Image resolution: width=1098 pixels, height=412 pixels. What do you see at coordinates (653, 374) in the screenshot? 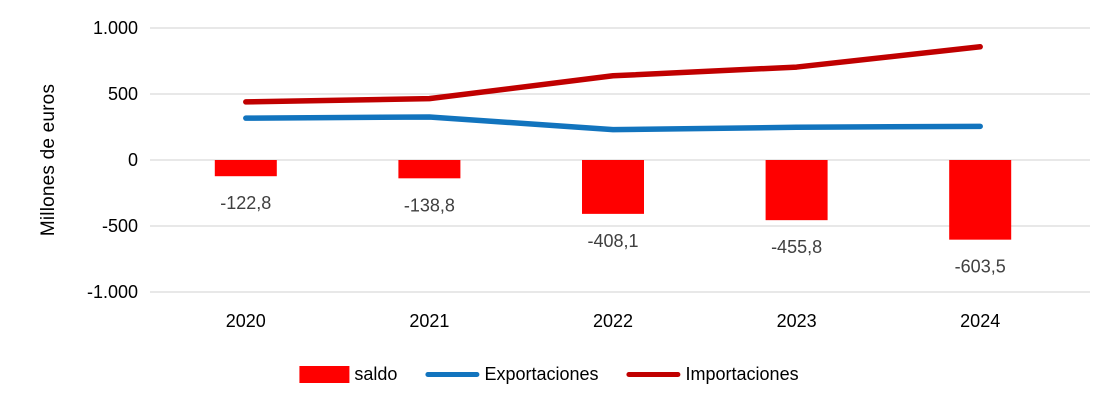
I see `importaciones-swatch` at bounding box center [653, 374].